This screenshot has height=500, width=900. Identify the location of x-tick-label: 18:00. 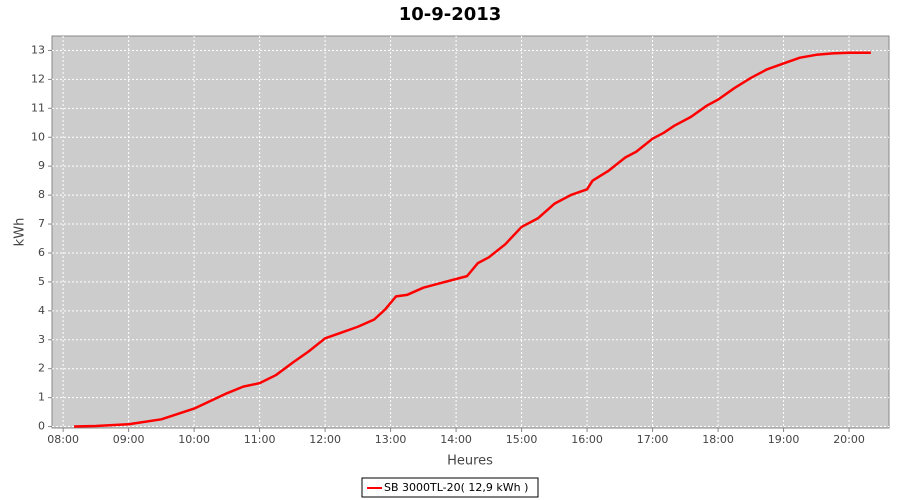
(718, 439).